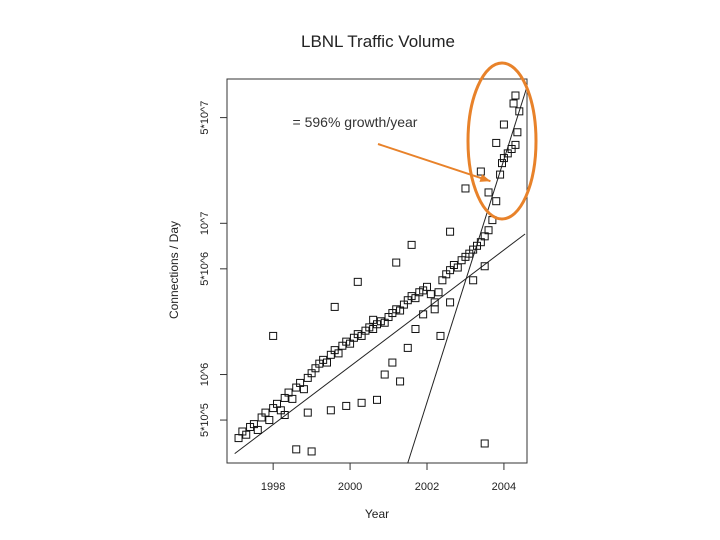 This screenshot has width=720, height=540. What do you see at coordinates (205, 375) in the screenshot?
I see `y-tick-label: 10^6` at bounding box center [205, 375].